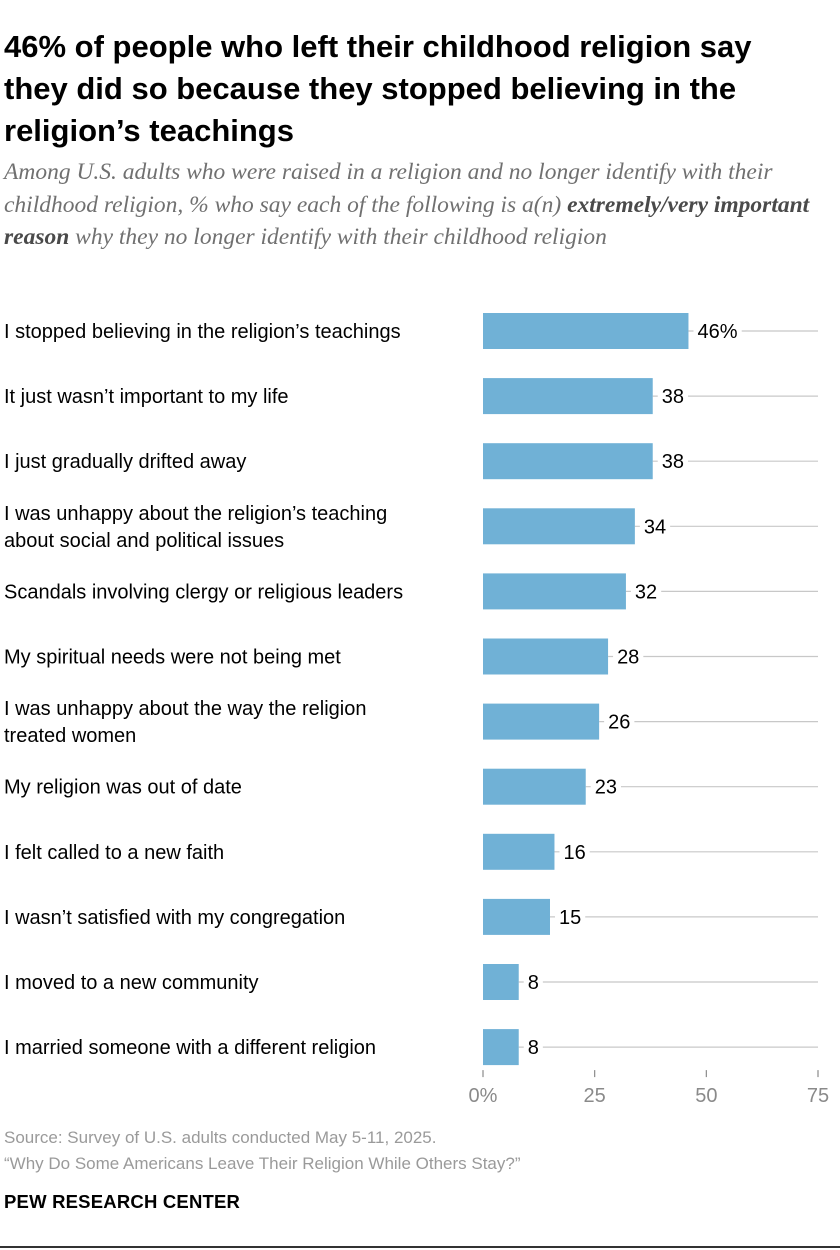  I want to click on value-label: 26, so click(619, 723).